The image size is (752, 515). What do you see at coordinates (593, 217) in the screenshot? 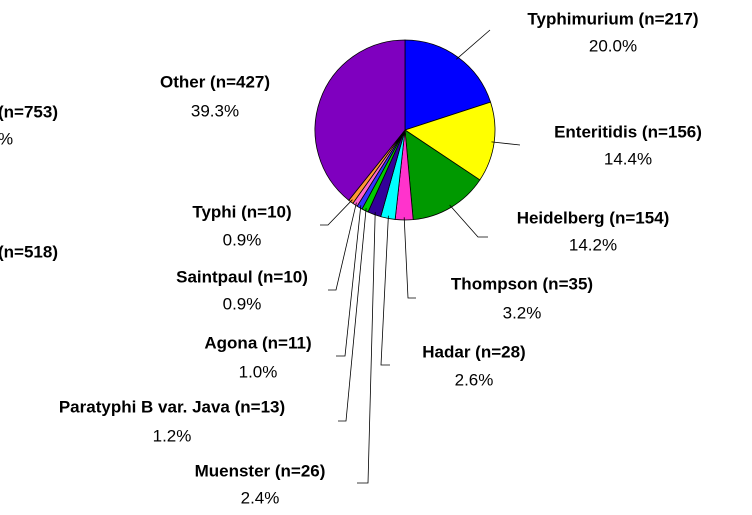
I see `slice-label: Heidelberg (n=154)` at bounding box center [593, 217].